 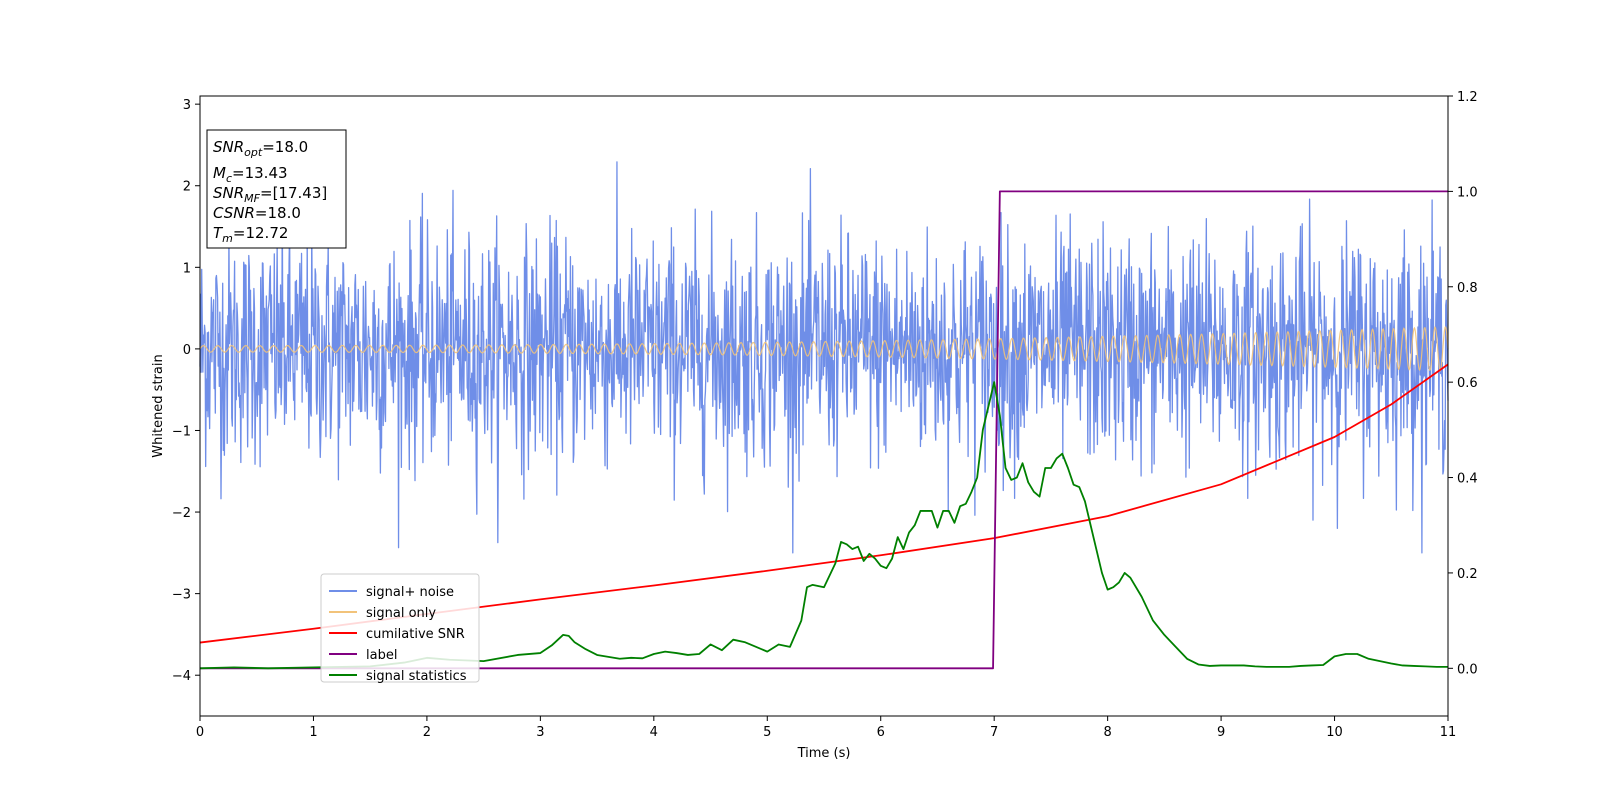 I want to click on legend-entry: signal only, so click(x=401, y=613).